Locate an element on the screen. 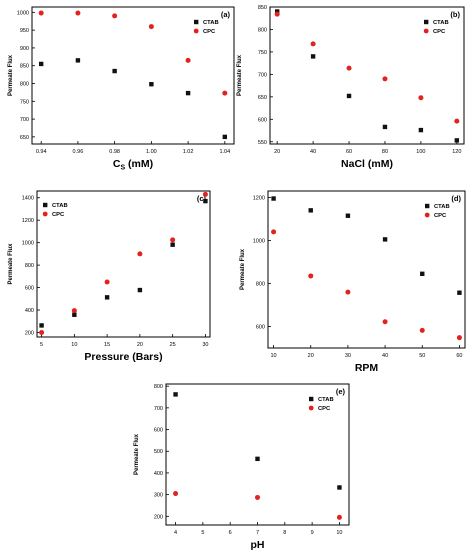  y-tick-label: 200 is located at coordinates (29, 334).